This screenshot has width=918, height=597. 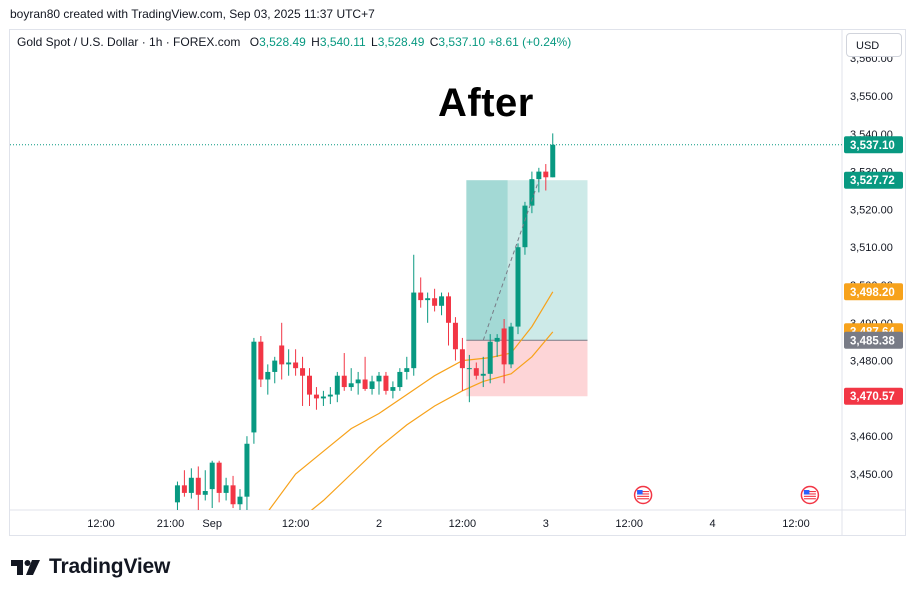 What do you see at coordinates (171, 524) in the screenshot?
I see `x-tick-label: 21:00` at bounding box center [171, 524].